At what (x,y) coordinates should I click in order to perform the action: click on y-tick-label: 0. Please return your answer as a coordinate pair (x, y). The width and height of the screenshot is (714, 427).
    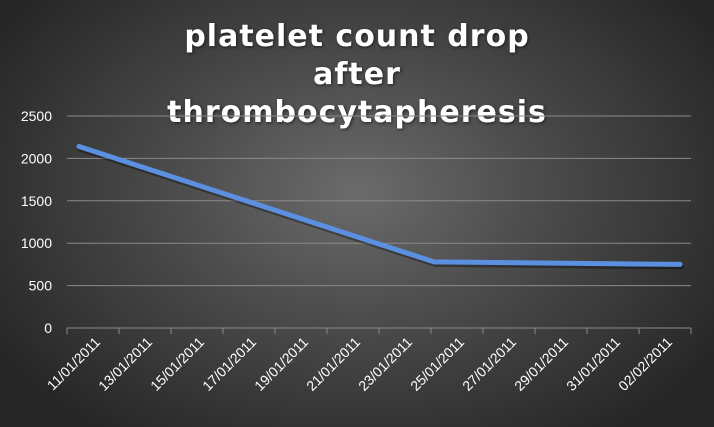
    Looking at the image, I should click on (48, 328).